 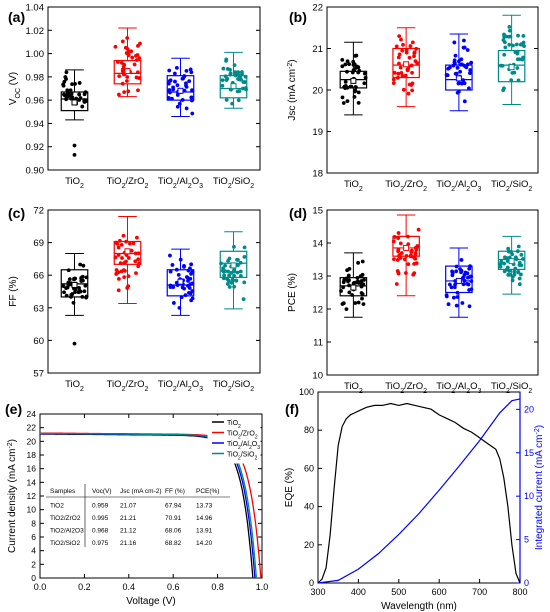 I want to click on y-tick-label: 1.02, so click(x=35, y=31).